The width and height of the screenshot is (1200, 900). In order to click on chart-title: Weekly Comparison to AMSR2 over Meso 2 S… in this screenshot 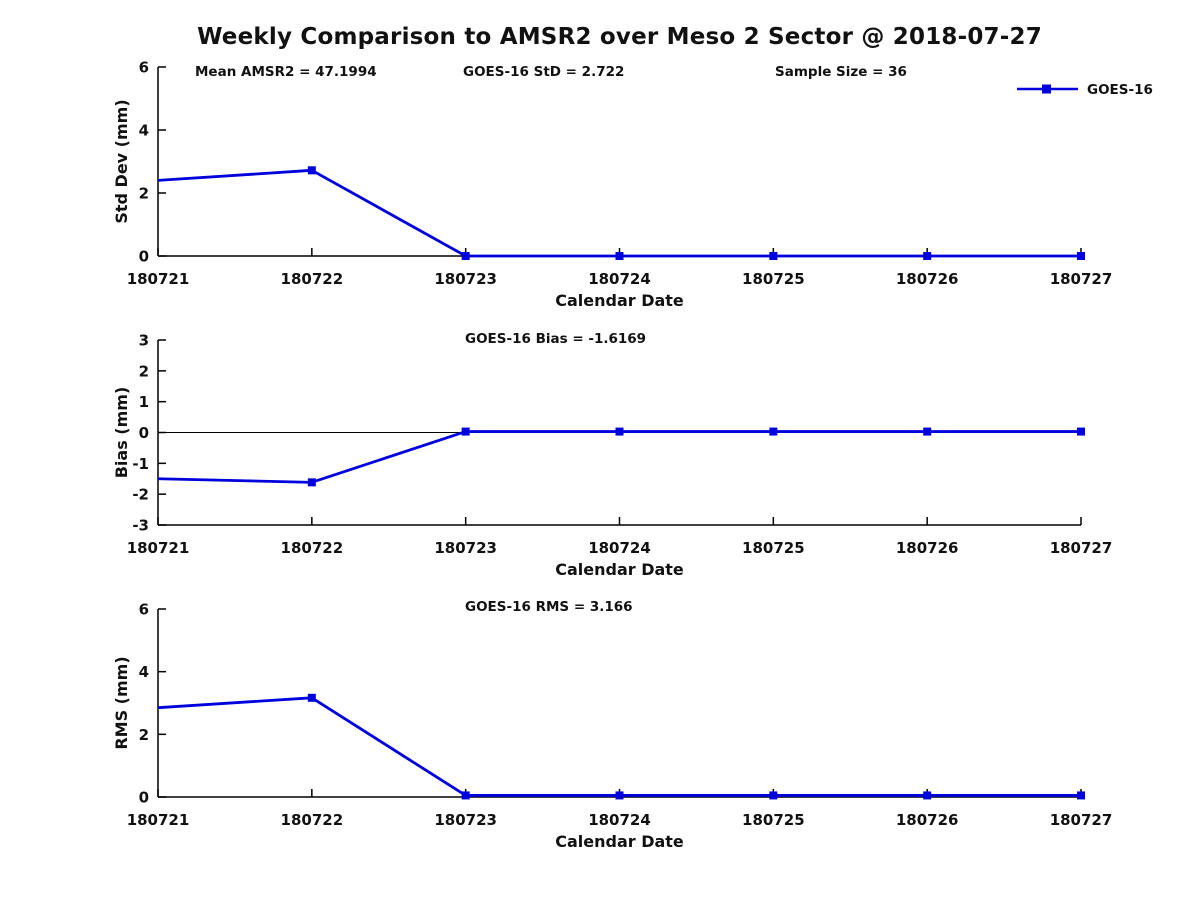, I will do `click(619, 37)`.